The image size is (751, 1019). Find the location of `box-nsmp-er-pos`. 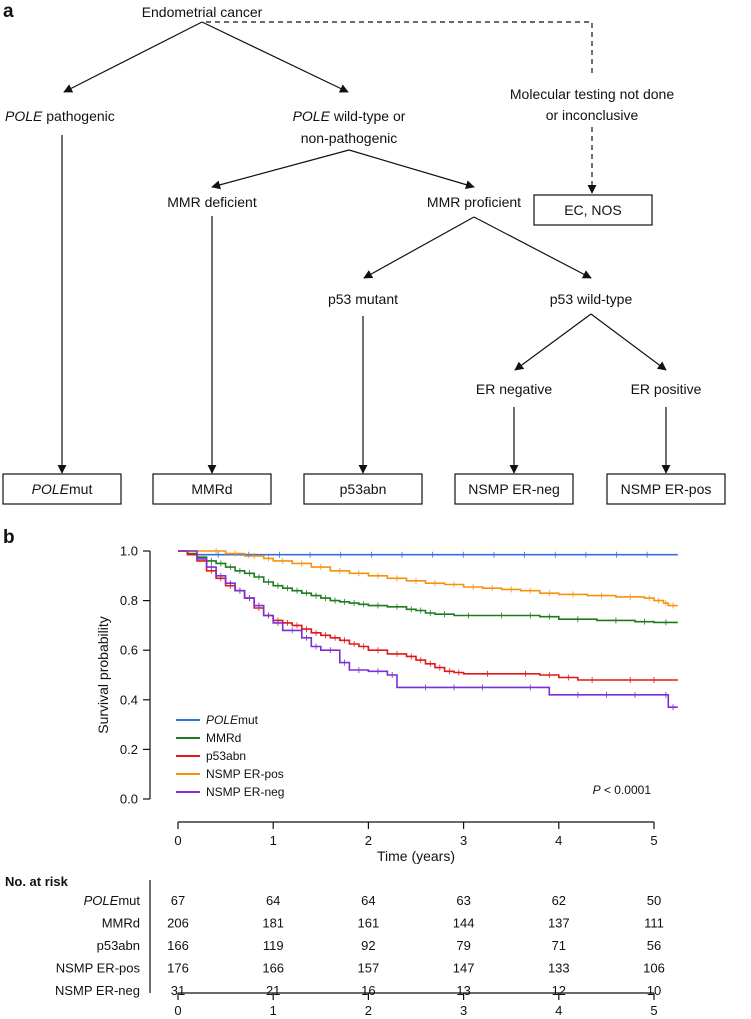

box-nsmp-er-pos is located at coordinates (666, 489).